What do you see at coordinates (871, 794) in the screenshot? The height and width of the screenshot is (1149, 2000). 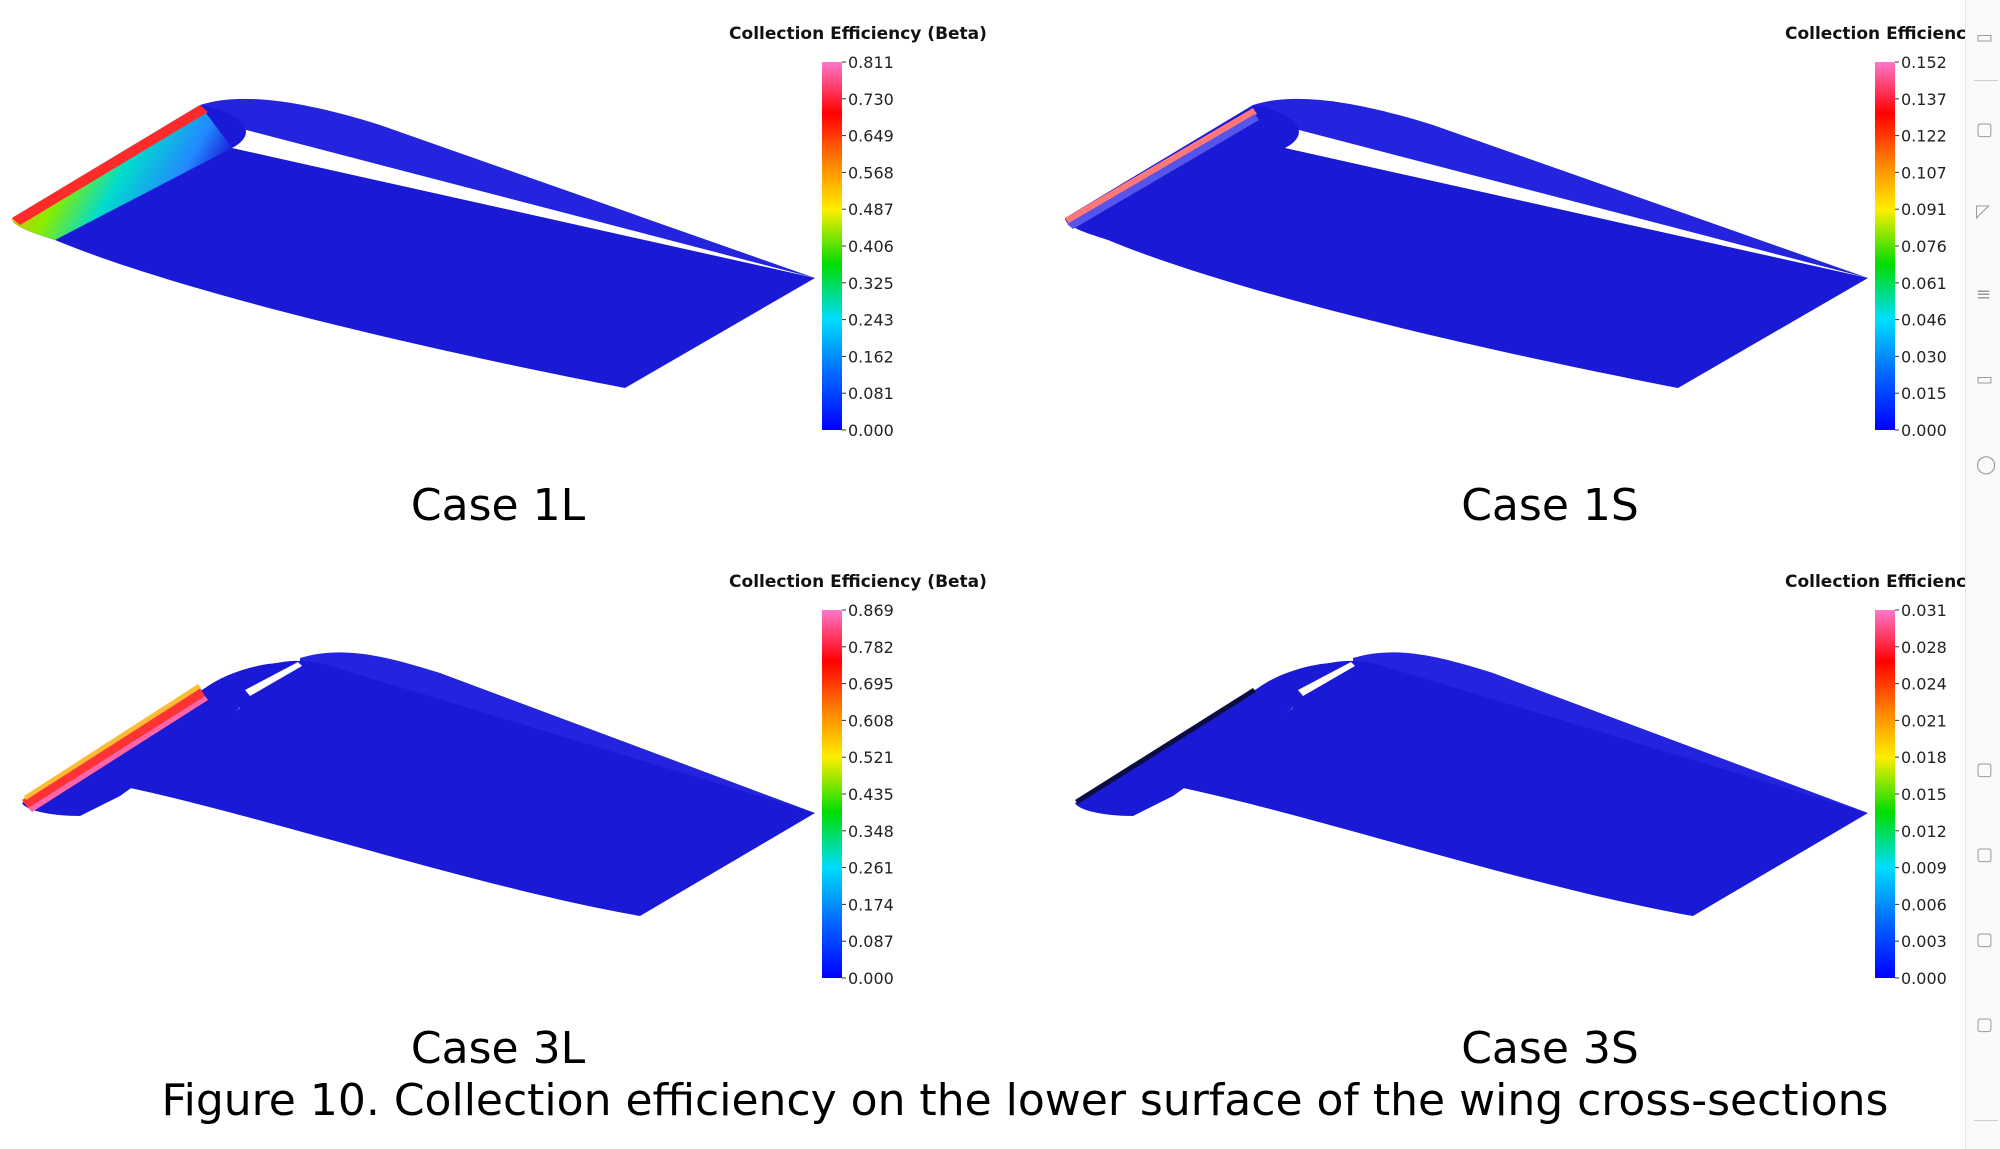 I see `colorbar-tick-label: 0.435` at bounding box center [871, 794].